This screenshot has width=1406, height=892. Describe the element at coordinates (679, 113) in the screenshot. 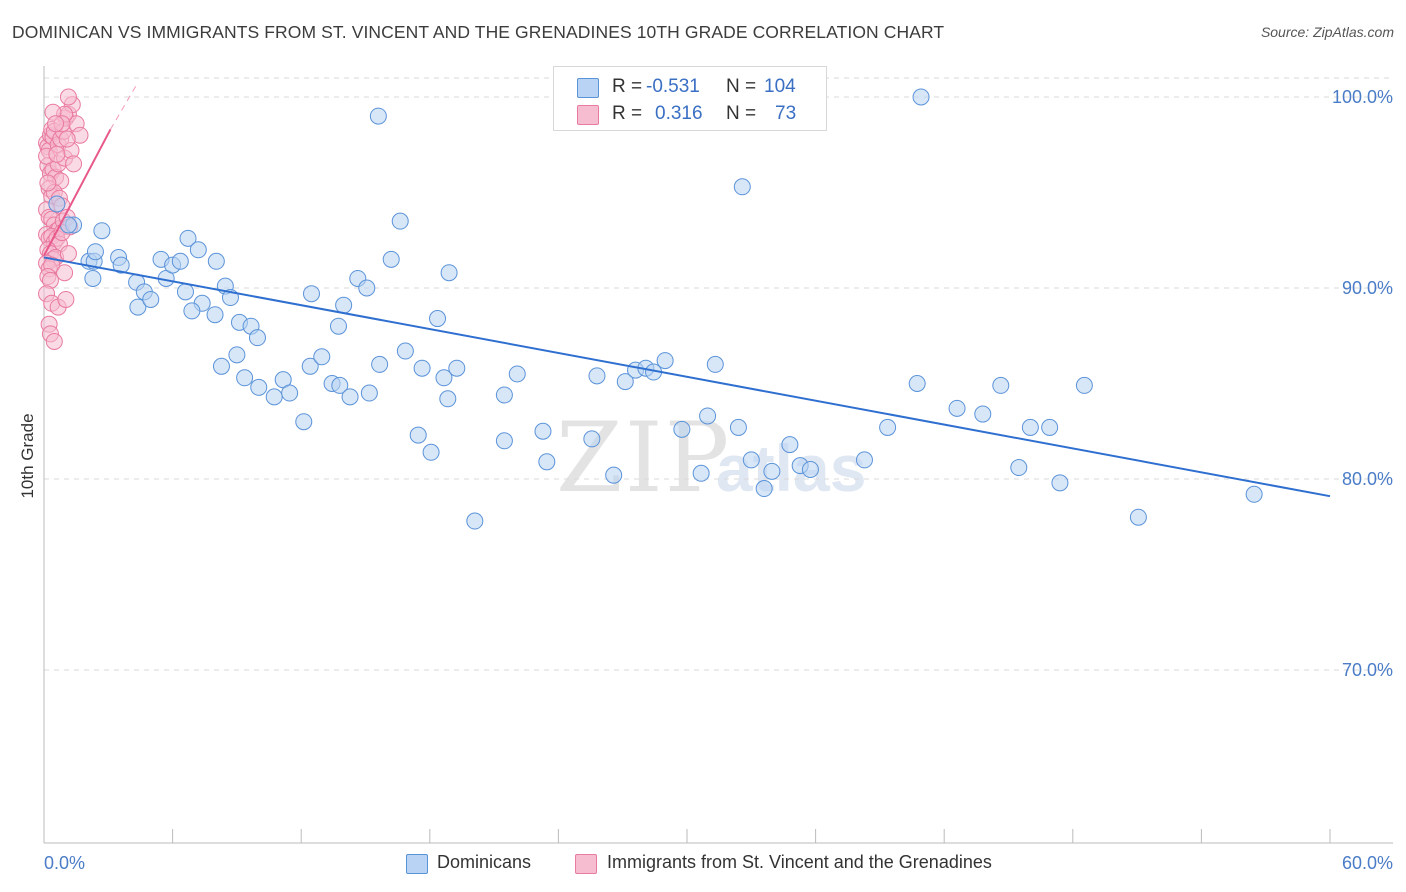

I see `legend-r-value: 0.316` at that location.